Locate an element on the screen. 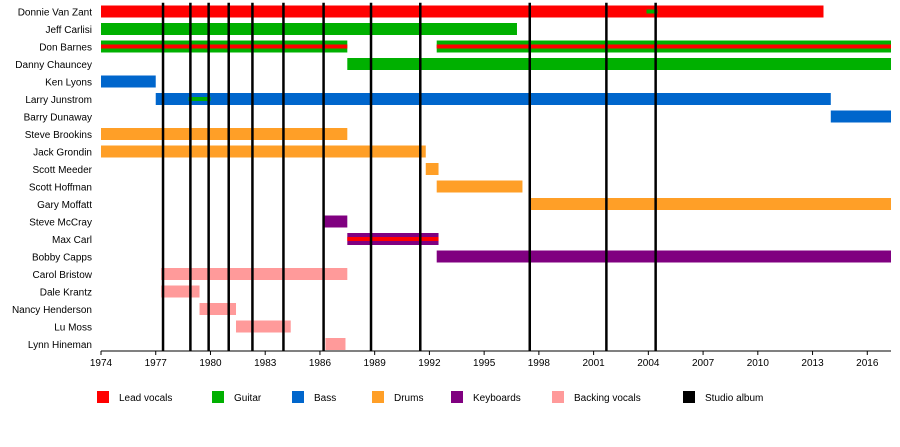 The image size is (900, 447). x-tick-label-1983: 1983 is located at coordinates (265, 363).